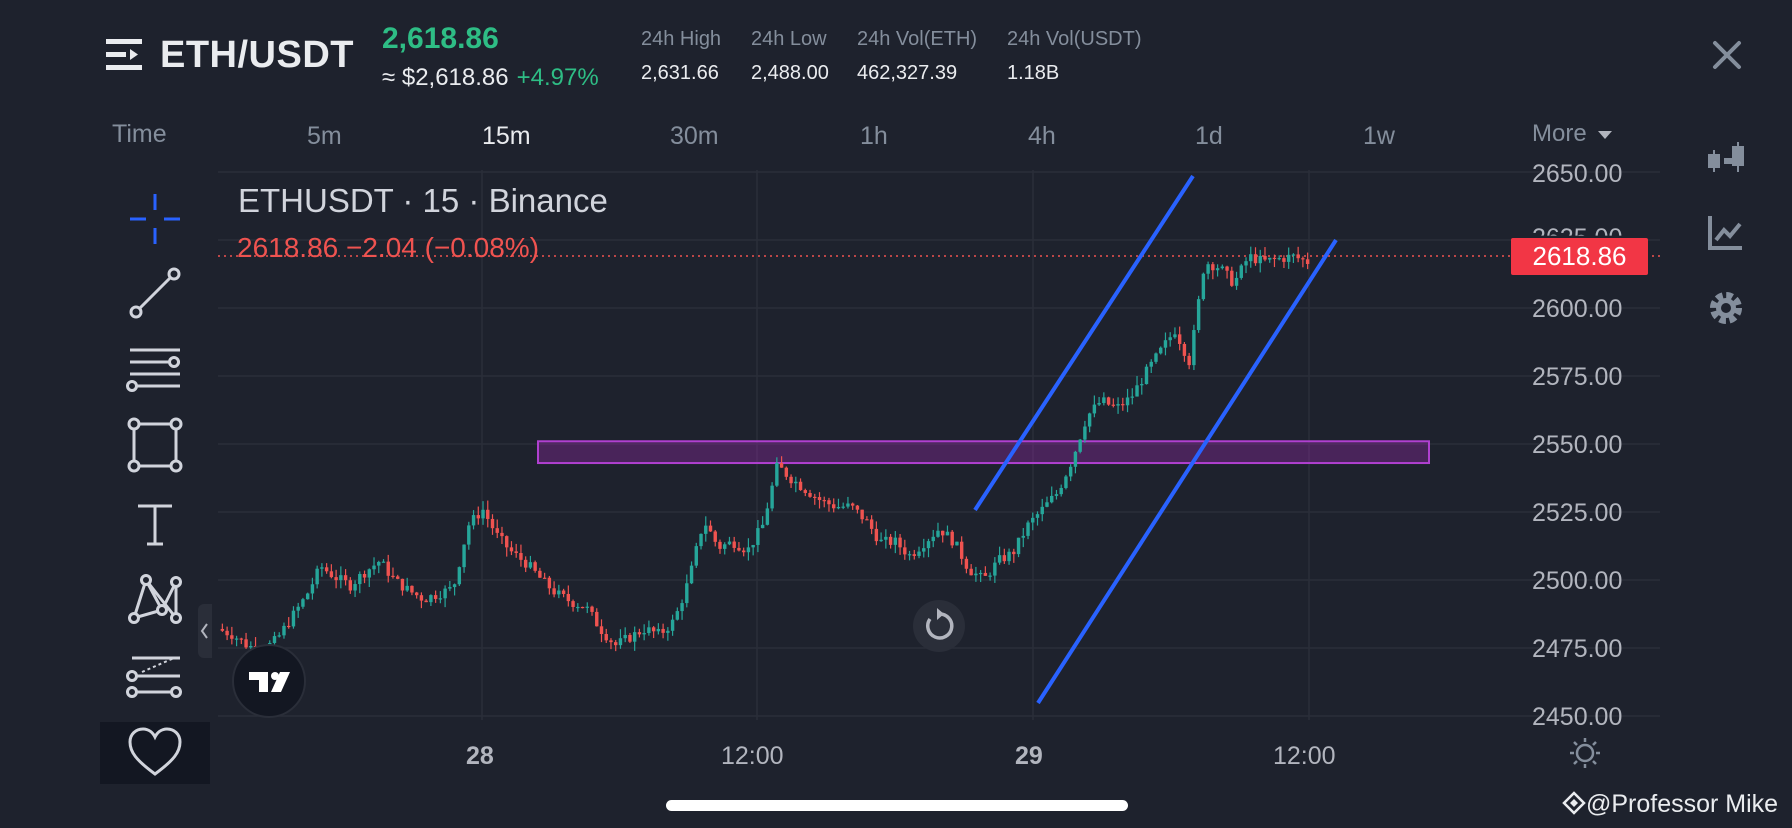 Image resolution: width=1792 pixels, height=828 pixels. What do you see at coordinates (324, 136) in the screenshot?
I see `tab-5m: 5m` at bounding box center [324, 136].